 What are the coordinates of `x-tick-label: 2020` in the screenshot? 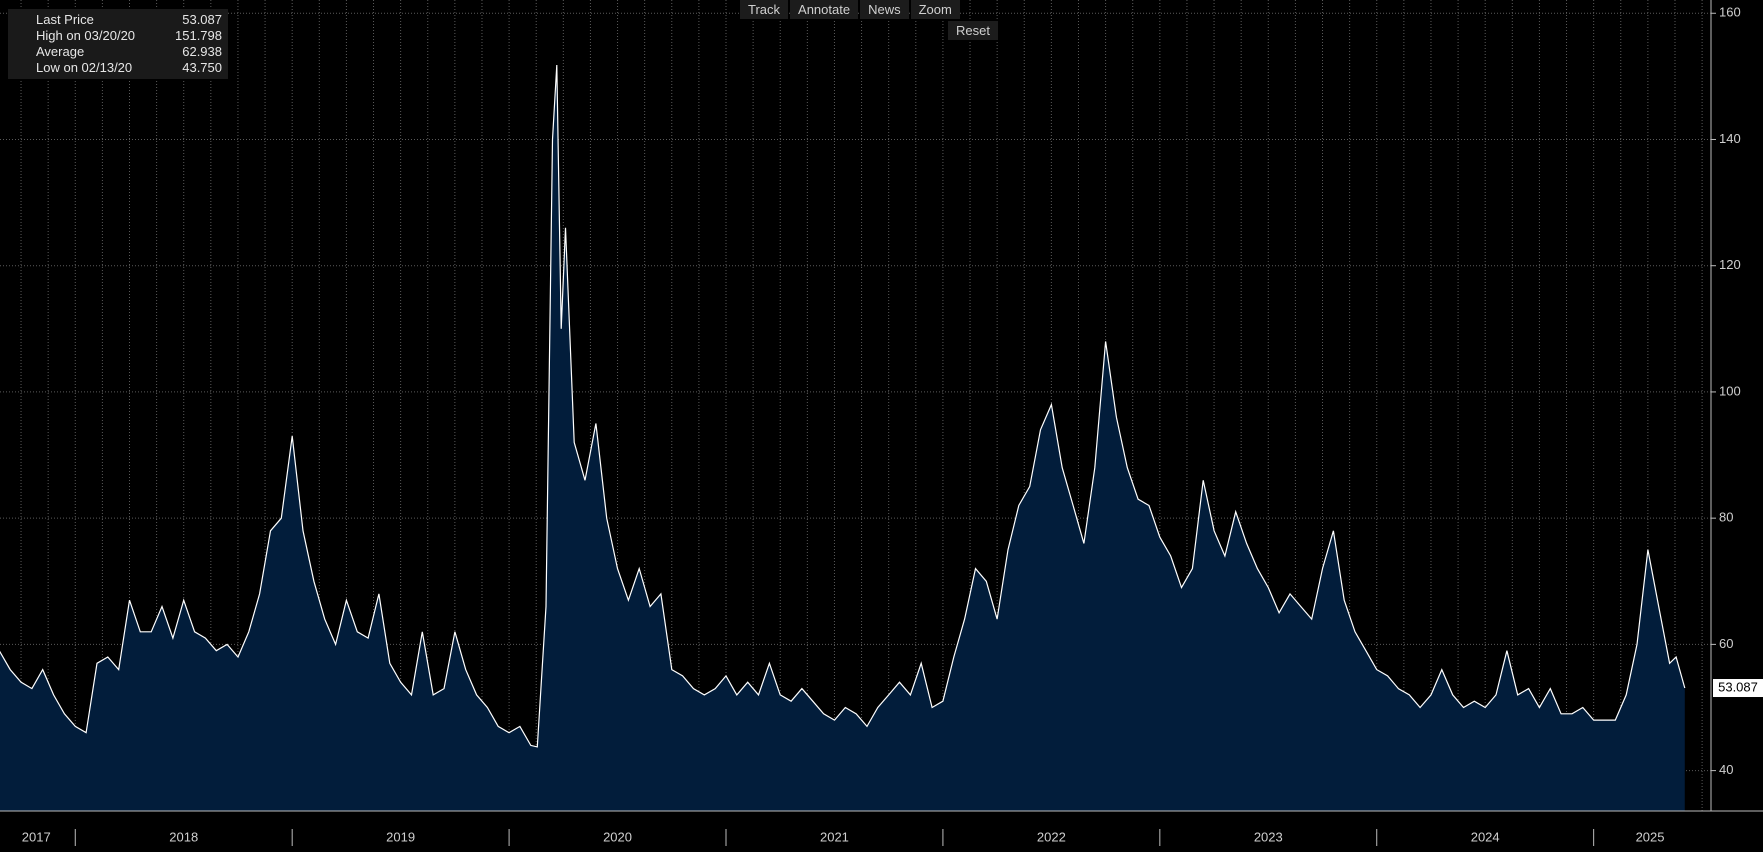 It's located at (617, 836).